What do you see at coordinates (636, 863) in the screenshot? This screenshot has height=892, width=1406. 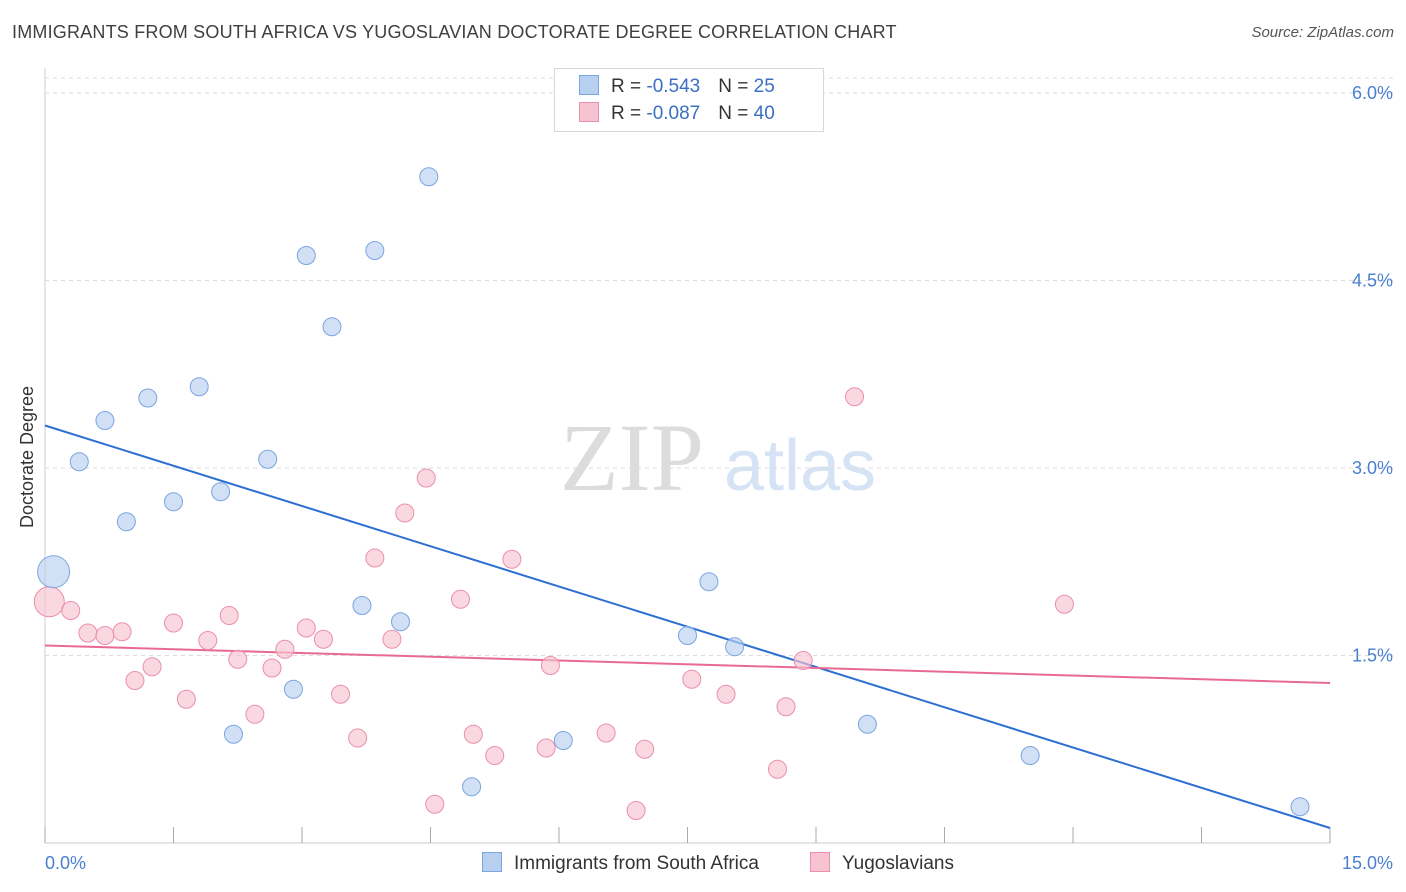 I see `bottom-legend-label: Immigrants from South Africa` at bounding box center [636, 863].